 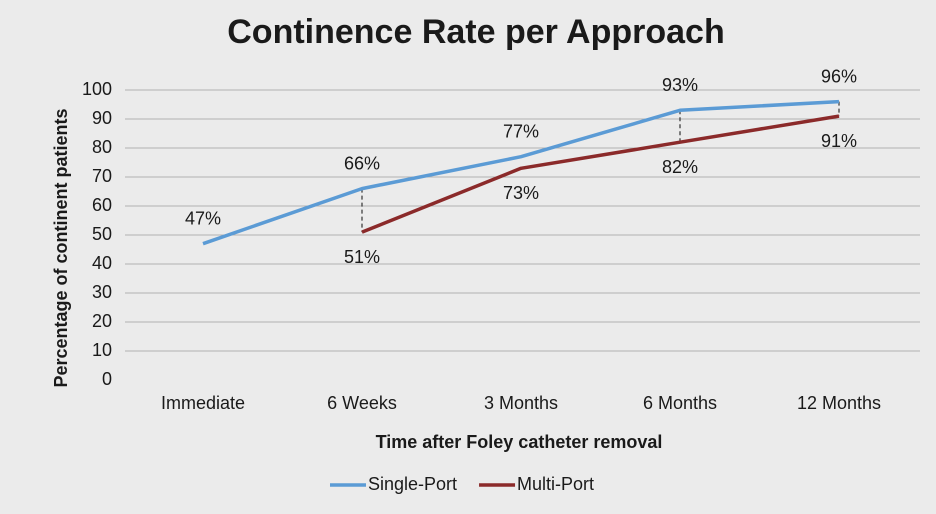 What do you see at coordinates (97, 89) in the screenshot?
I see `y-tick-label: 100` at bounding box center [97, 89].